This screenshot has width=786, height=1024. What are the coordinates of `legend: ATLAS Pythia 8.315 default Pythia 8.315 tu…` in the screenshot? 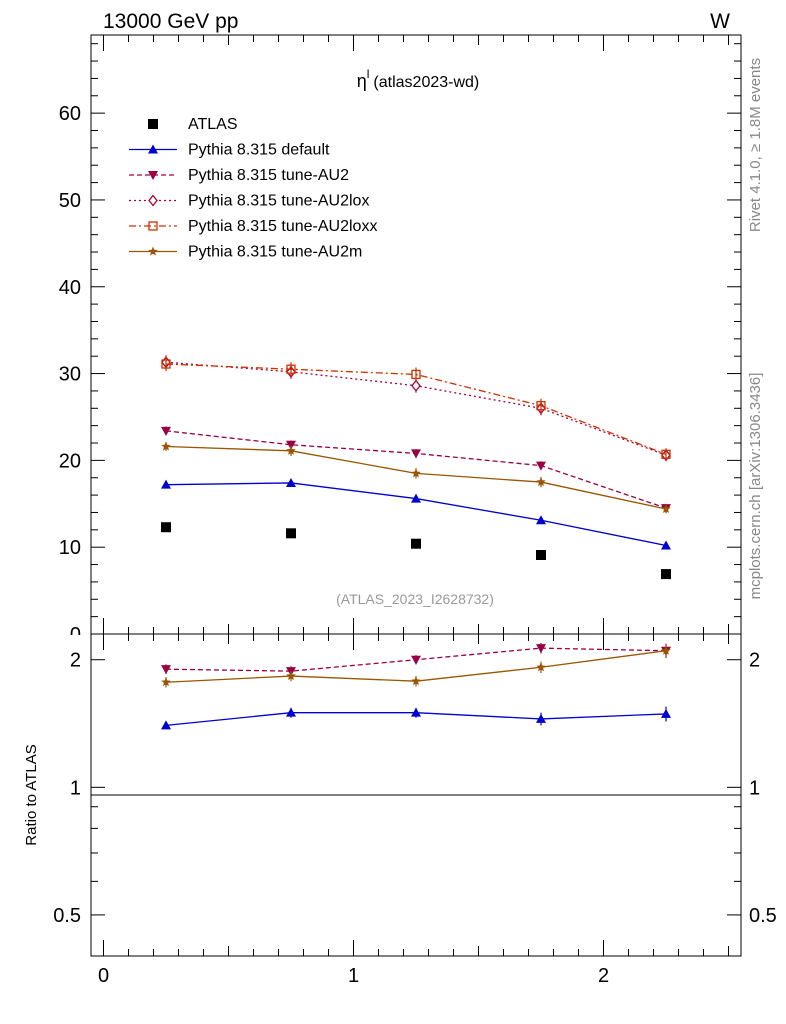 It's located at (253, 188).